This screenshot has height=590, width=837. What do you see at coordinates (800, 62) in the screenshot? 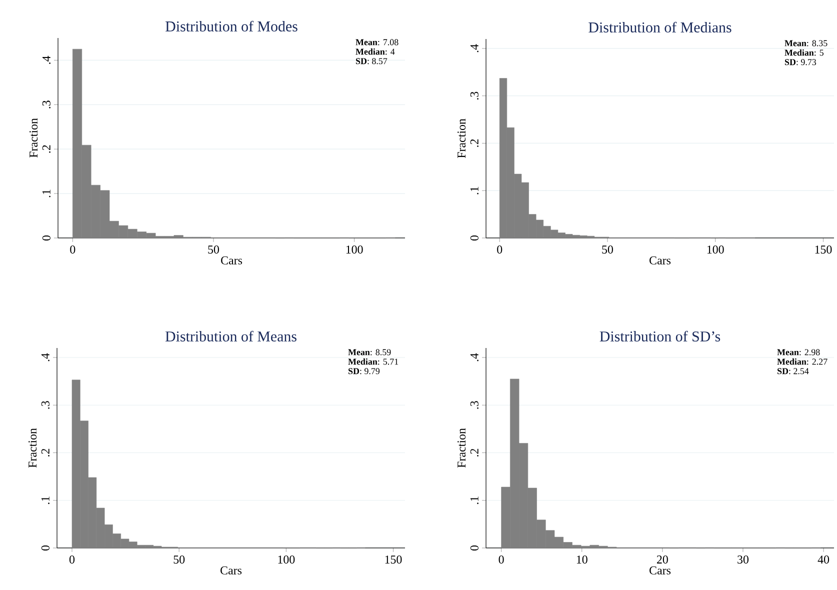
I see `annotation: SD: 9.73` at bounding box center [800, 62].